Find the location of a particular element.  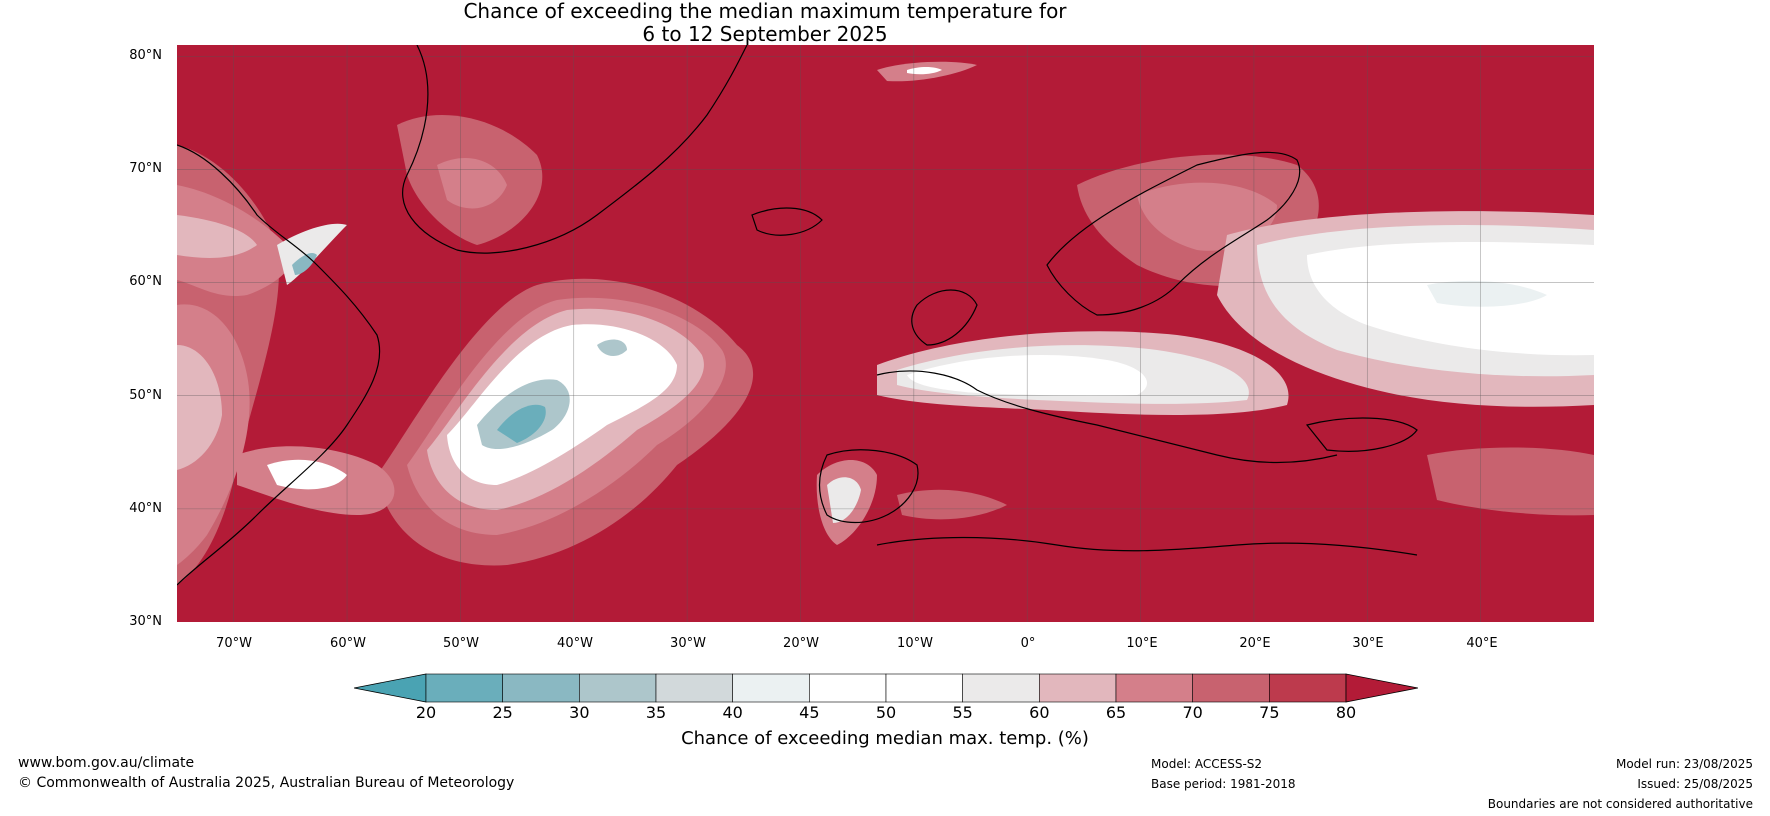

lat-label-30: 30°N is located at coordinates (145, 621).